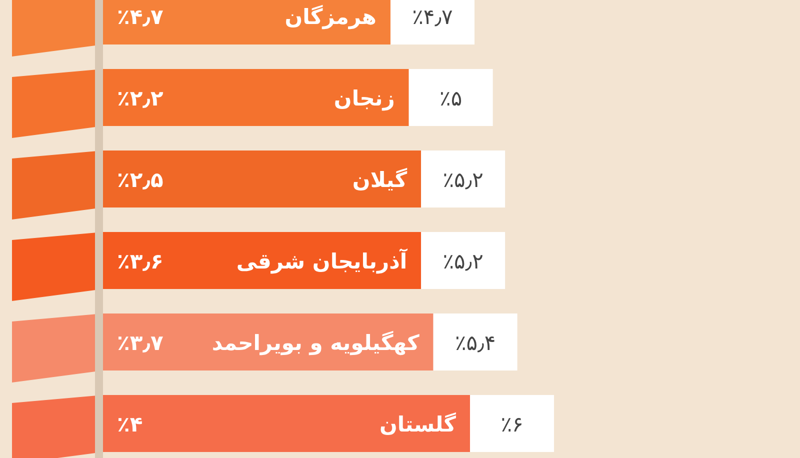 Image resolution: width=800 pixels, height=458 pixels. Describe the element at coordinates (418, 424) in the screenshot. I see `y-tick-label: گلستان` at that location.